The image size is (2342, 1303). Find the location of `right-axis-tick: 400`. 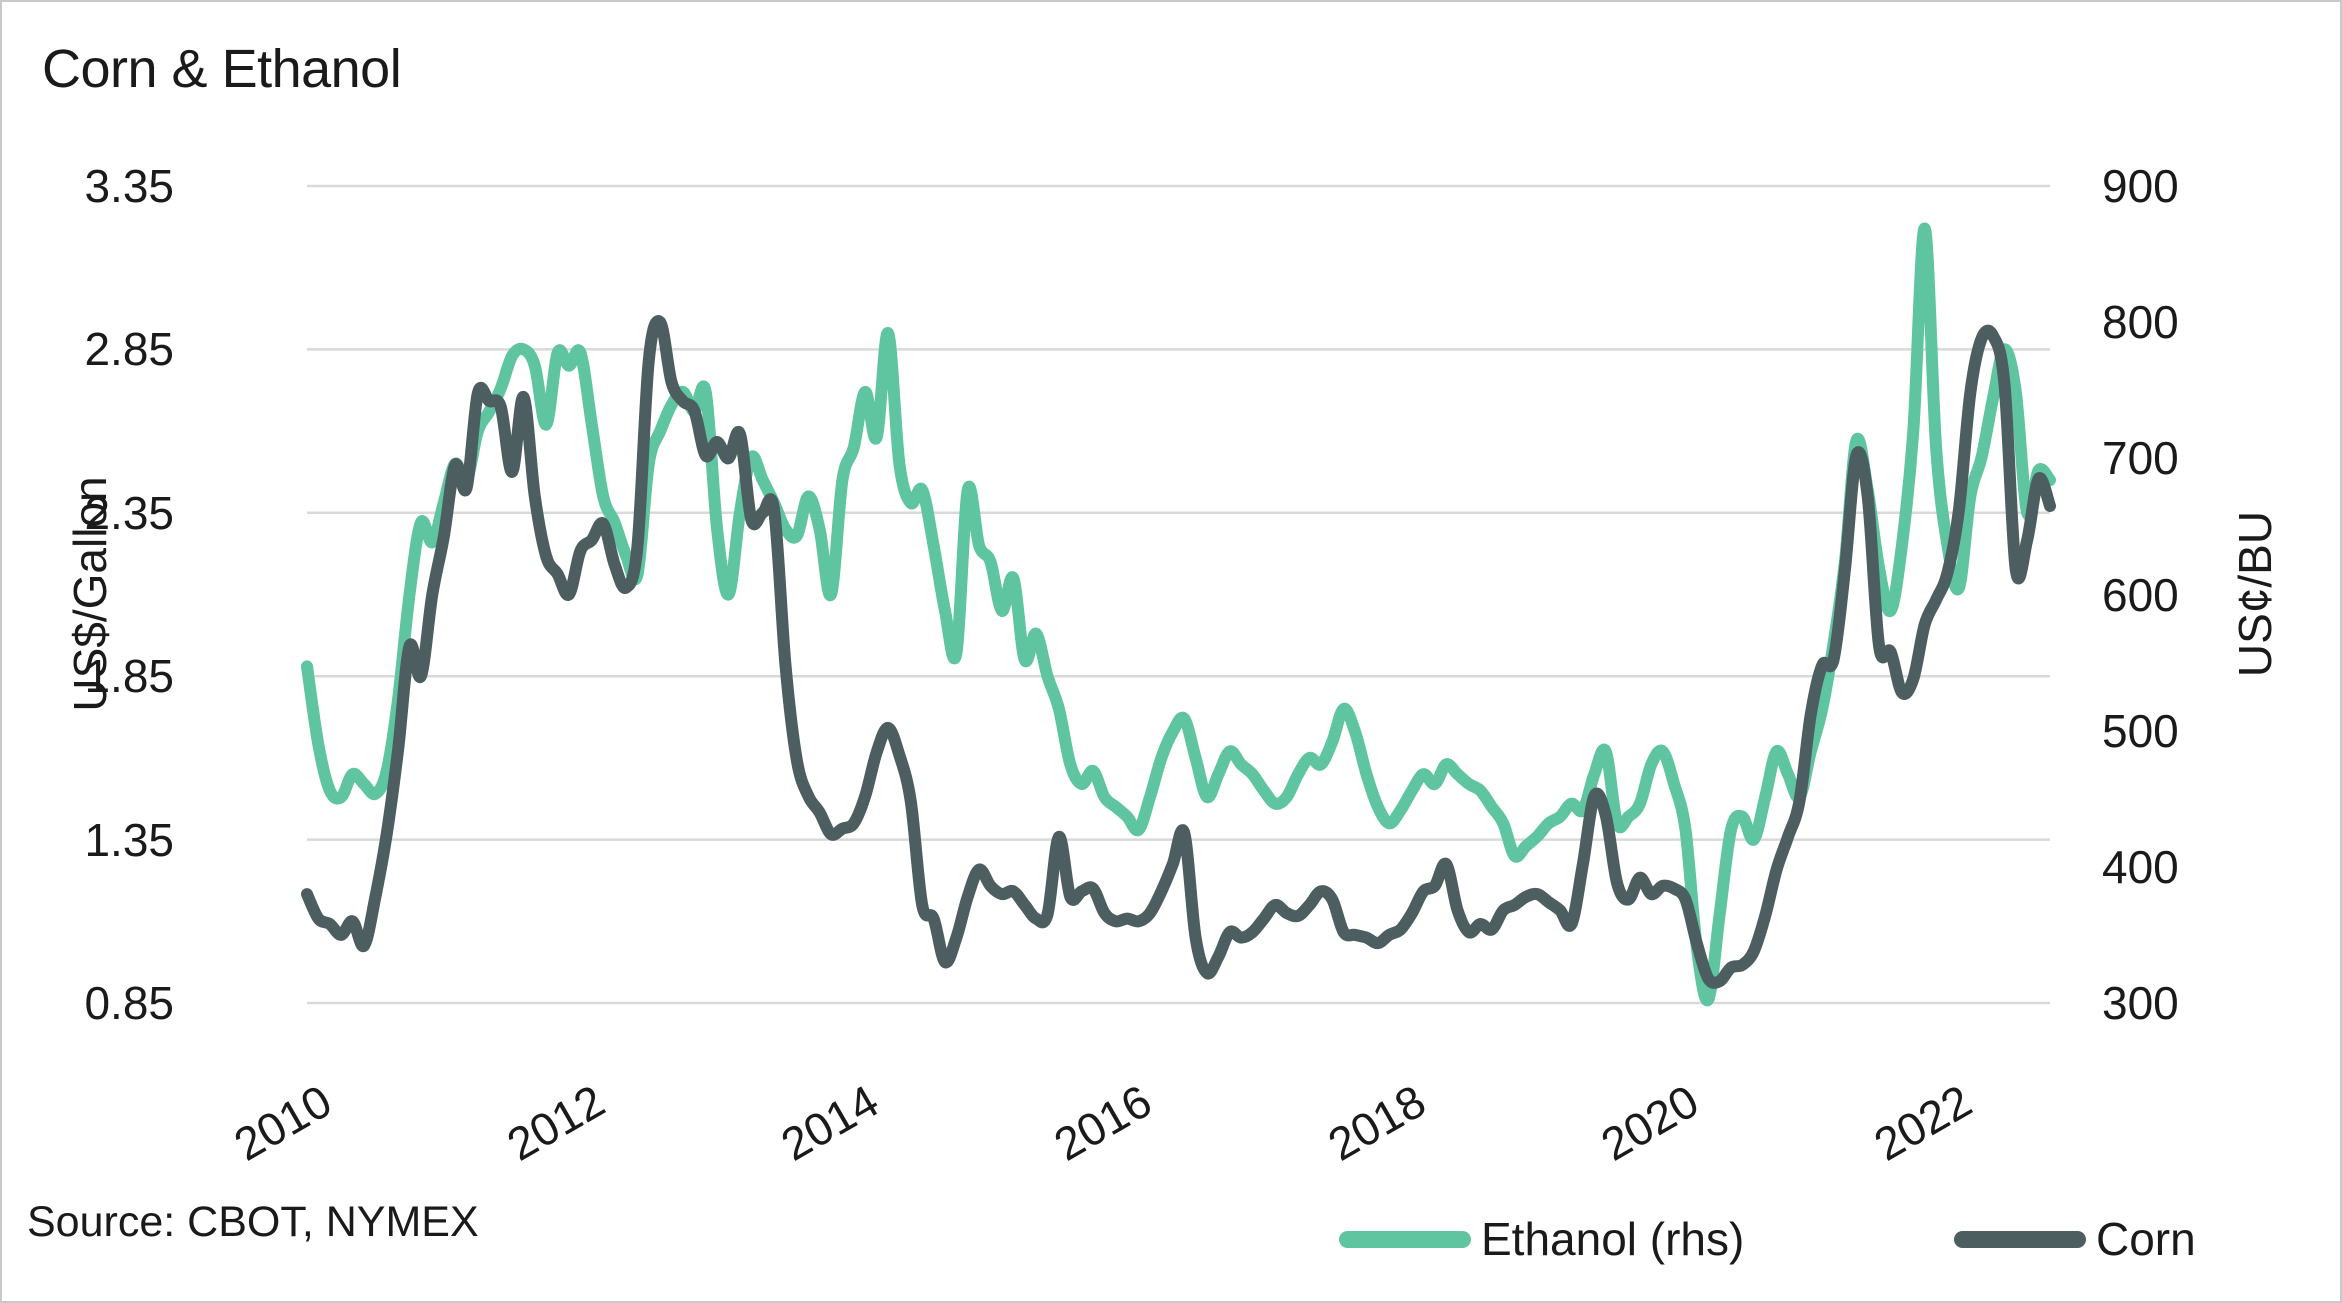

right-axis-tick: 400 is located at coordinates (2140, 866).